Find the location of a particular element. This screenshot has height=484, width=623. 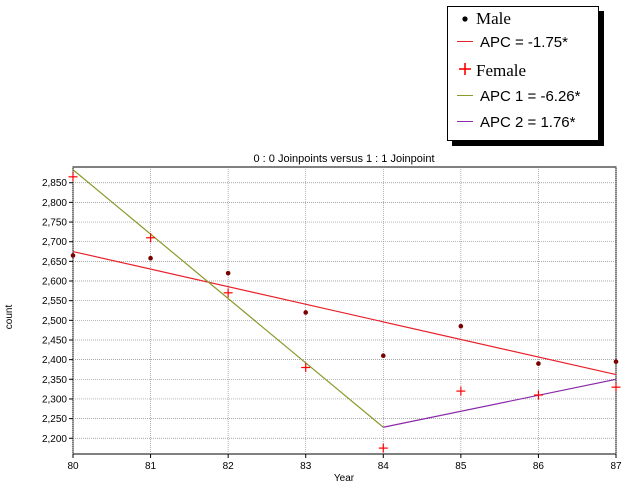

purple-line-swatch-icon is located at coordinates (465, 122).